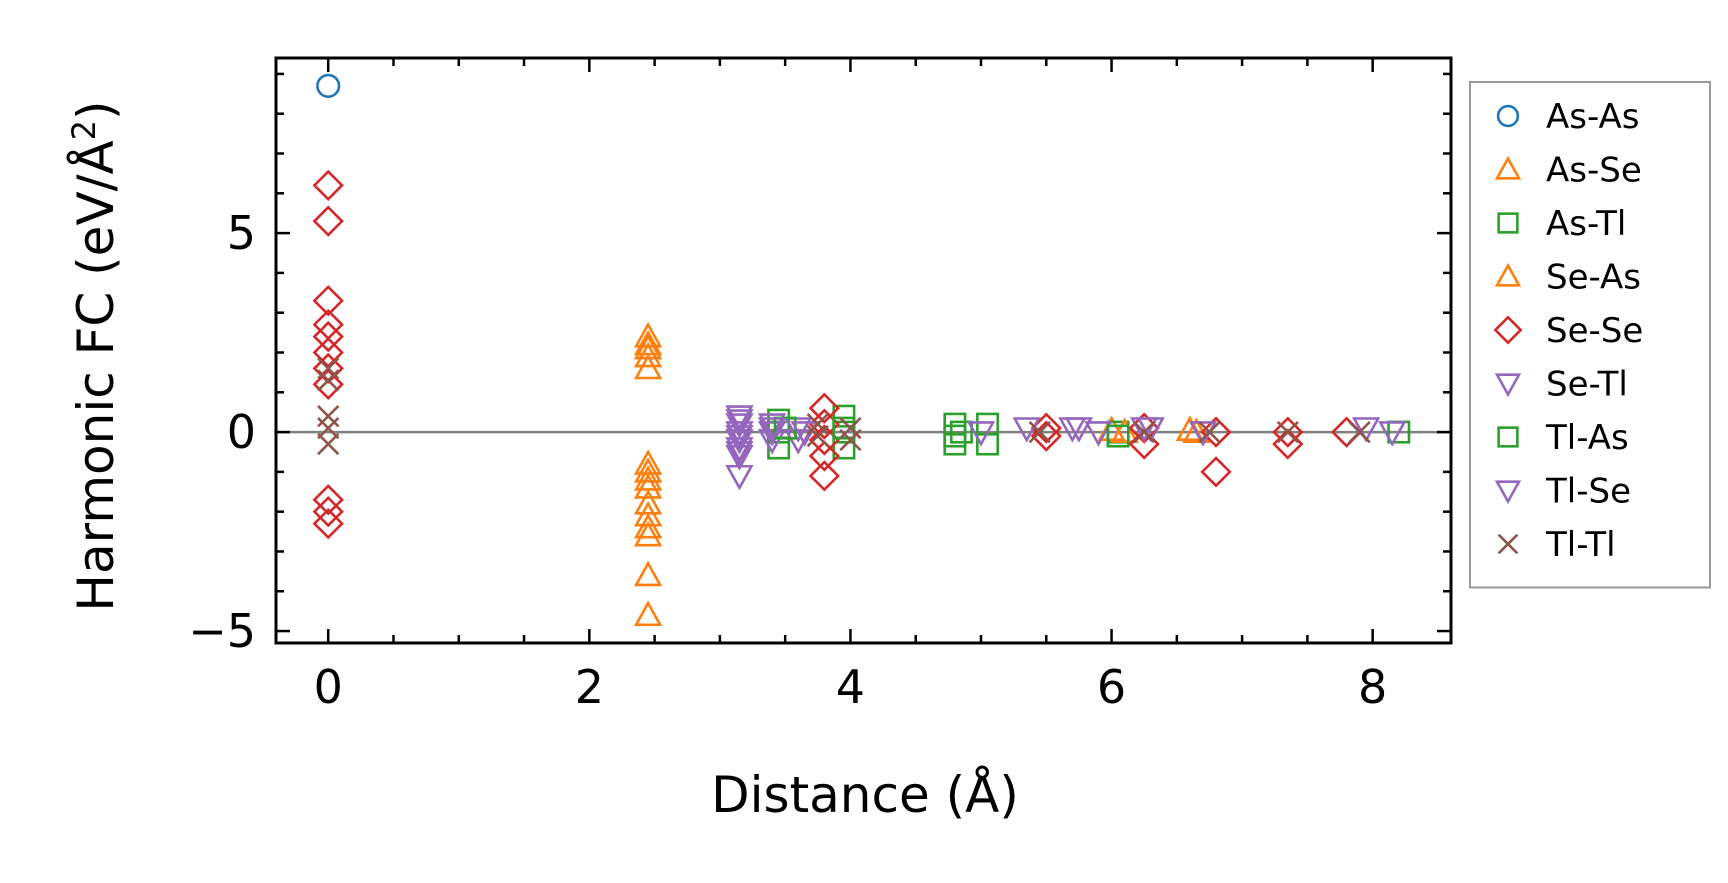 The width and height of the screenshot is (1728, 883). I want to click on legend-marker-tl-se, so click(1508, 492).